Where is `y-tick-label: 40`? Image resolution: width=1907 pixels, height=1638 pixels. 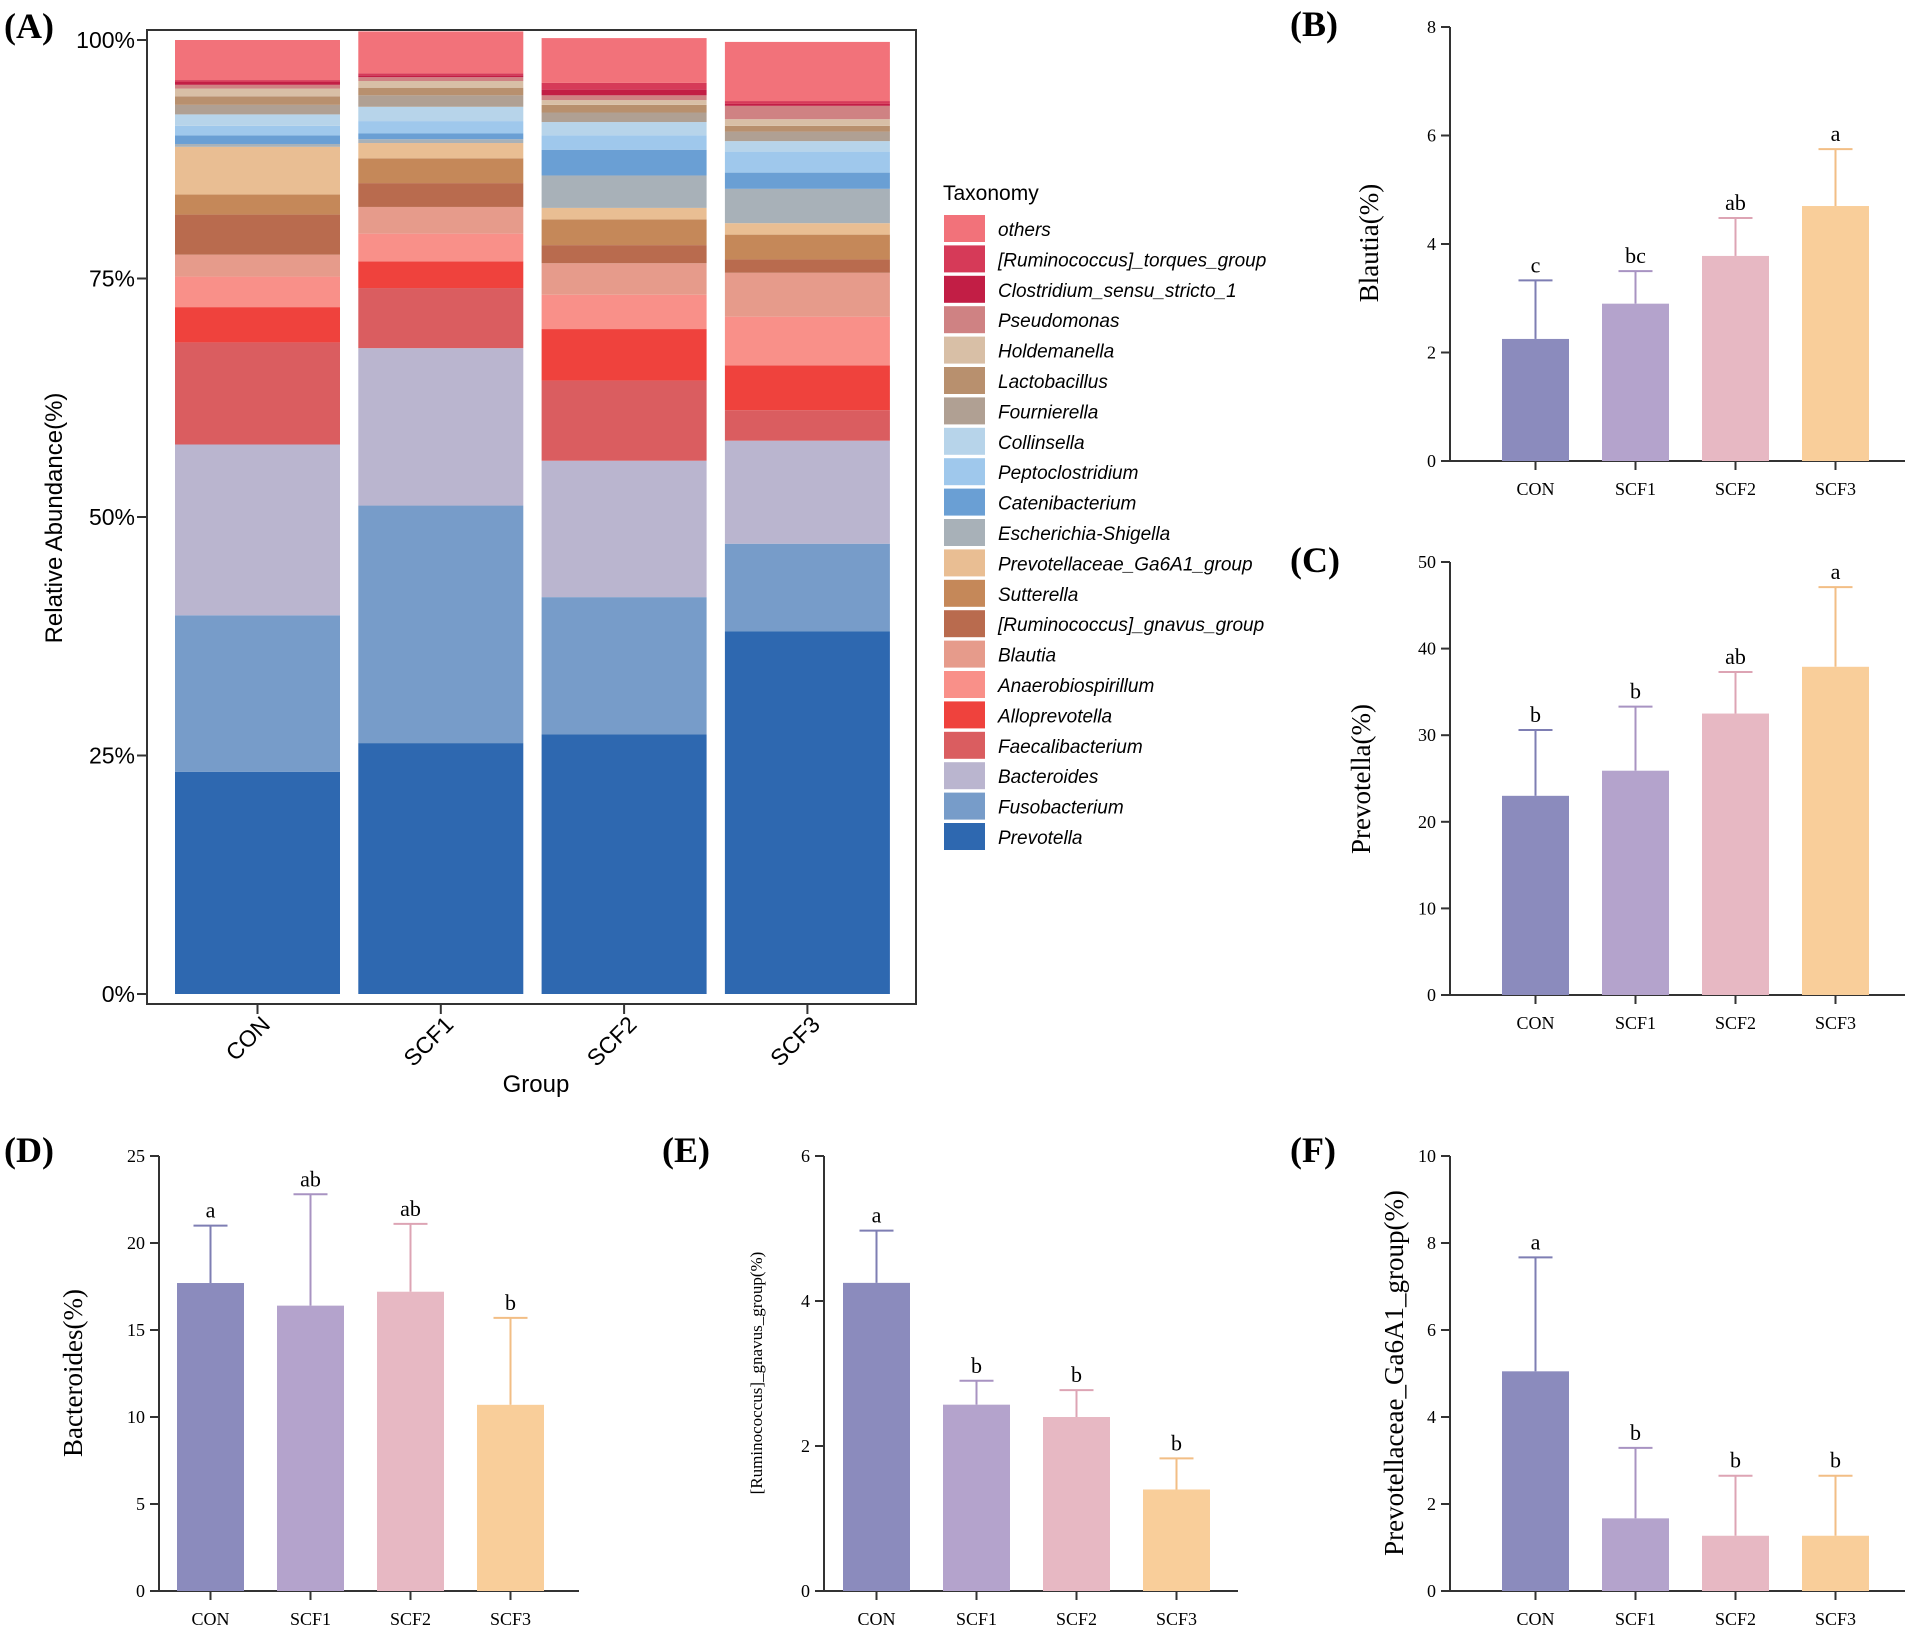 y-tick-label: 40 is located at coordinates (1427, 649).